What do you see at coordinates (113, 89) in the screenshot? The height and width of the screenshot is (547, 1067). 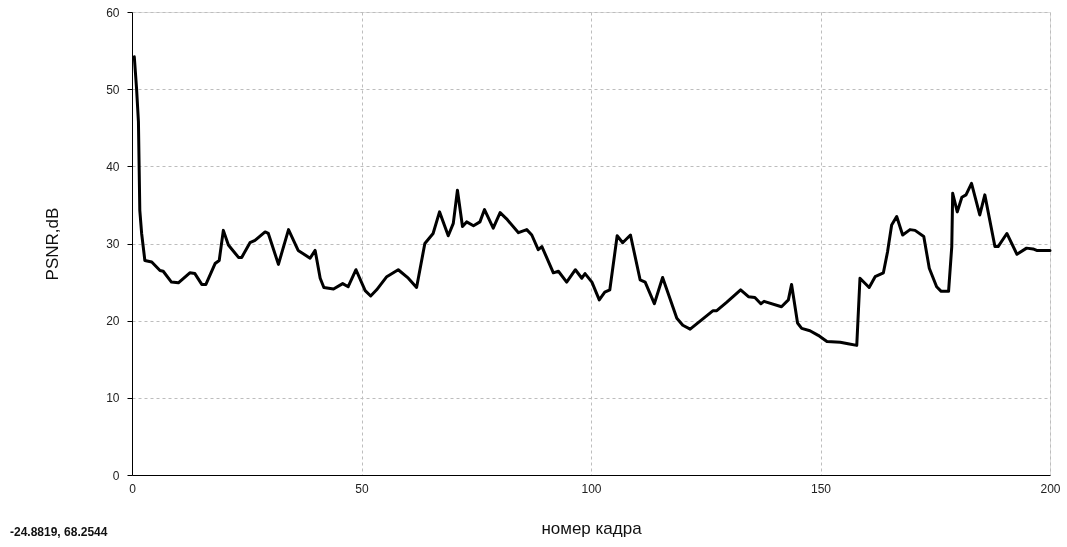 I see `y-tick-label: 50` at bounding box center [113, 89].